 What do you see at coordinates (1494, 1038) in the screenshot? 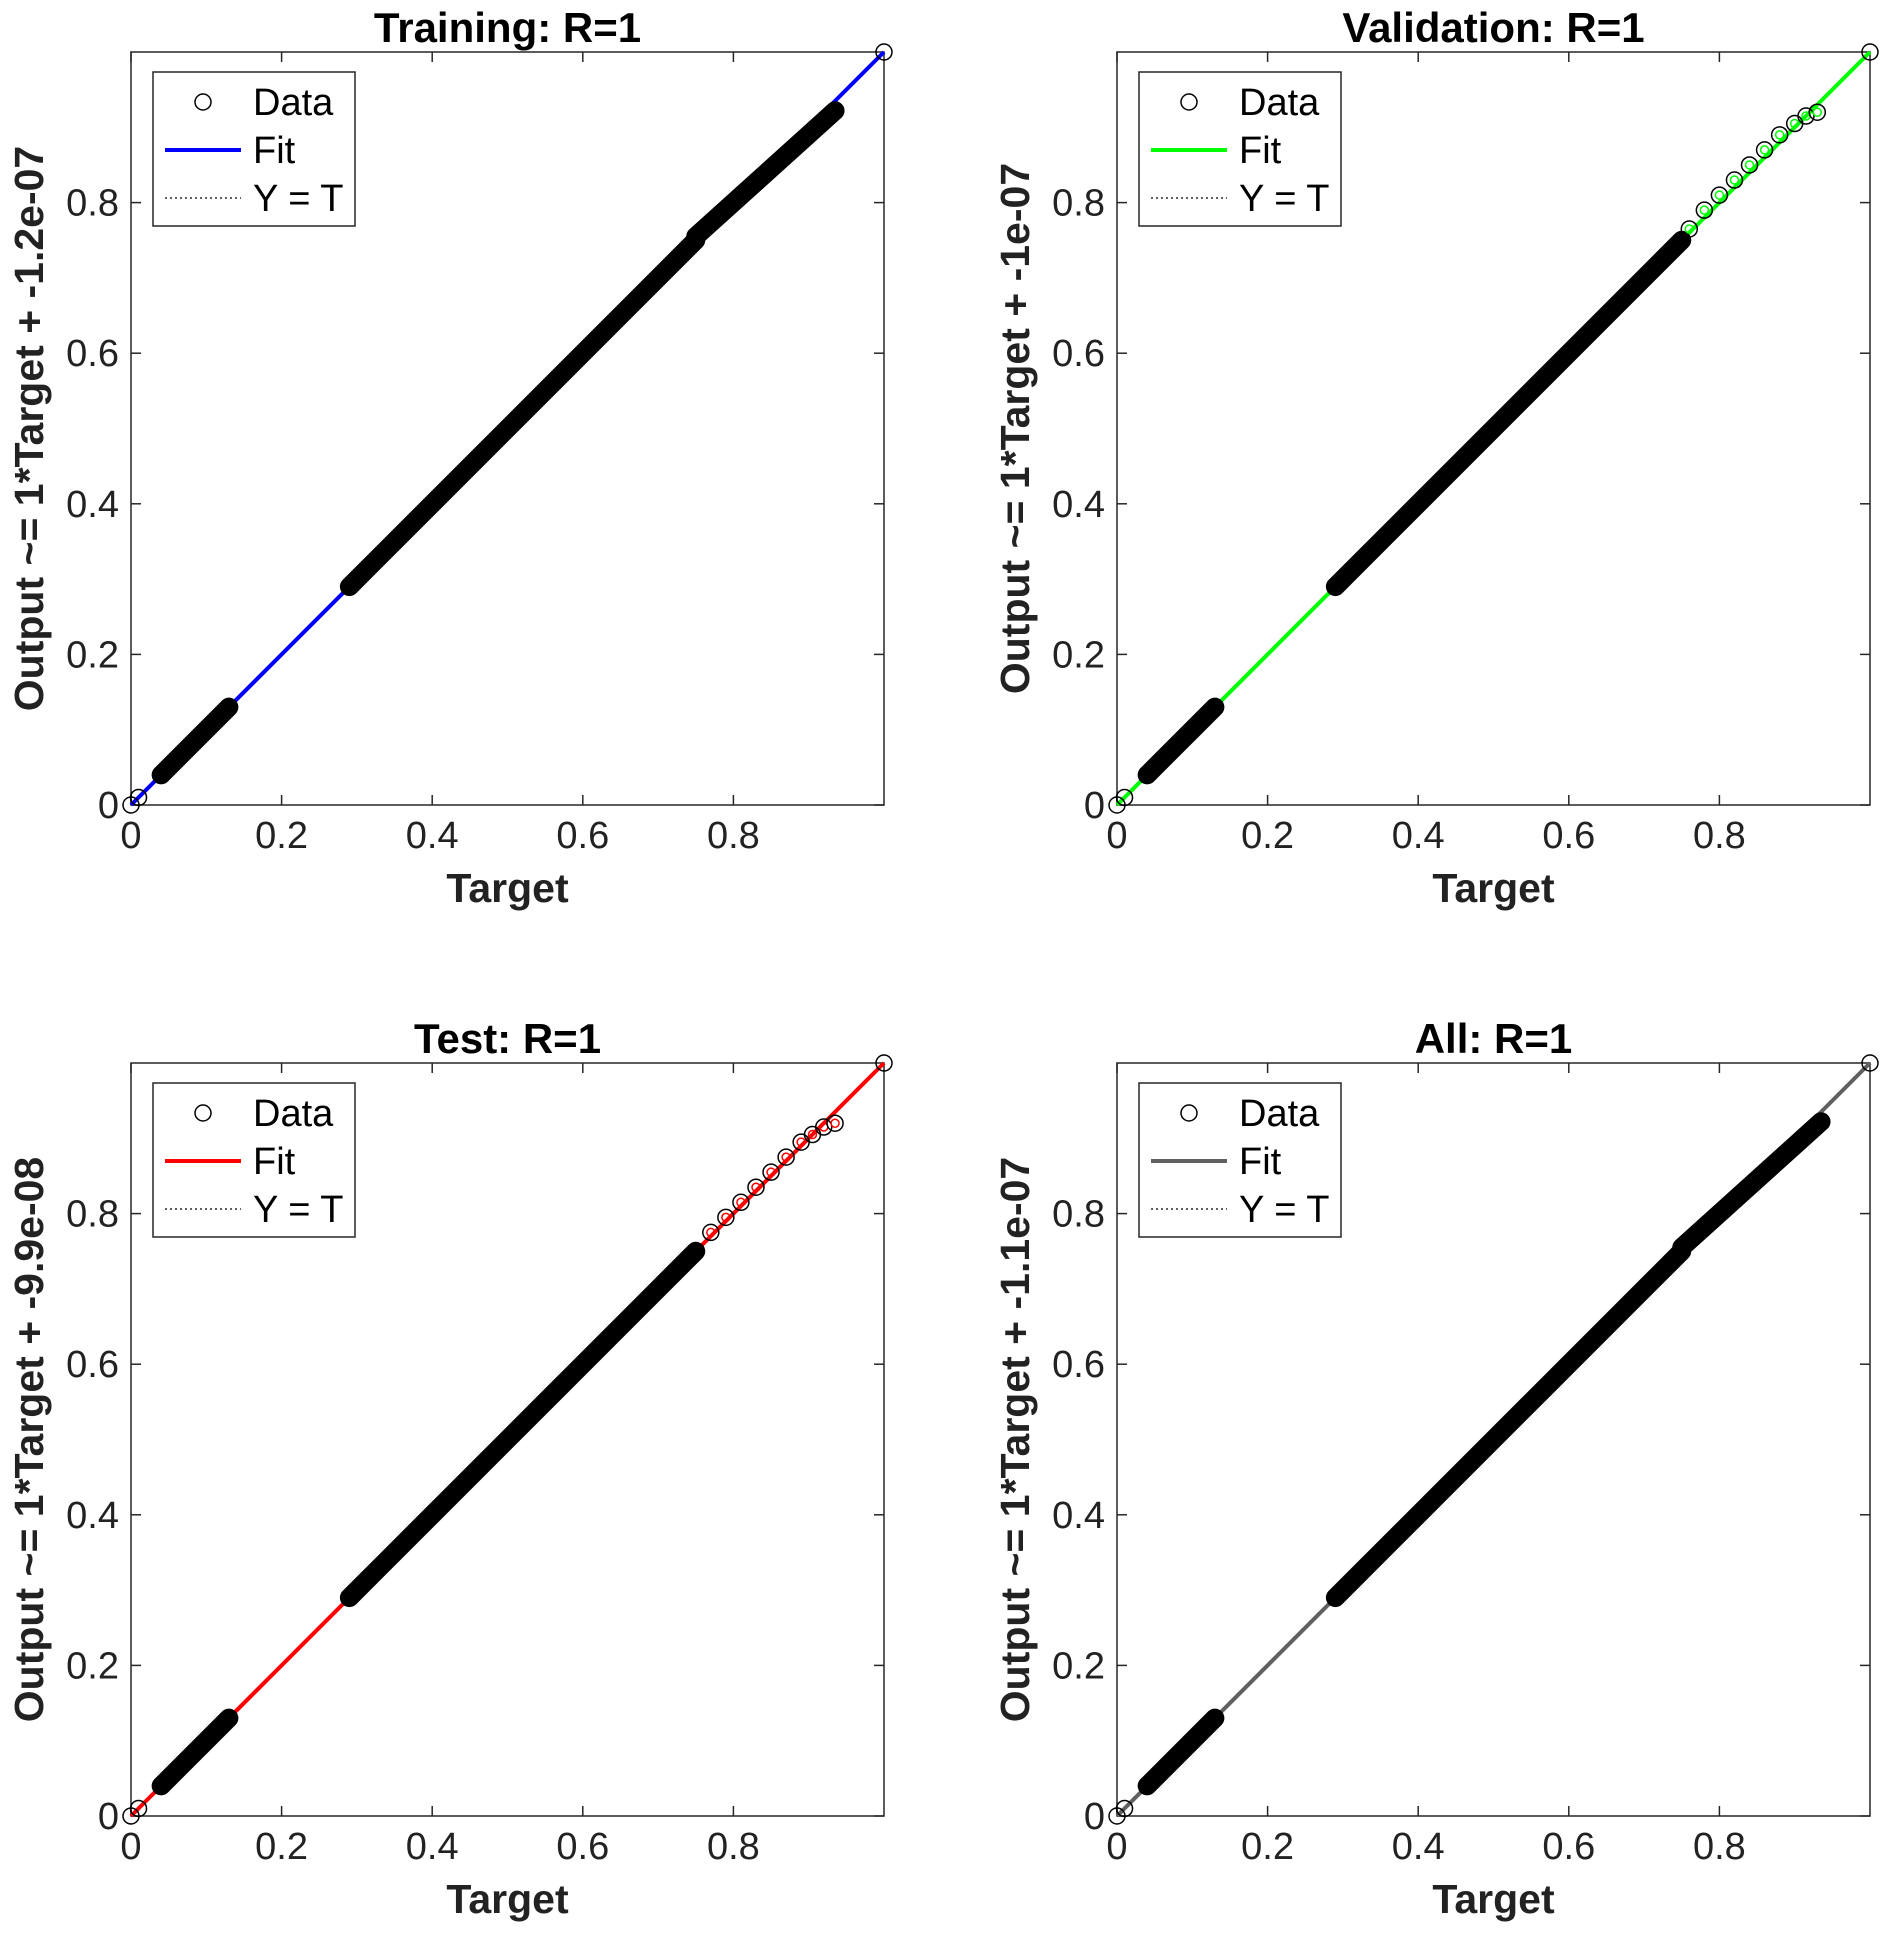
I see `chart-title: All: R=1` at bounding box center [1494, 1038].